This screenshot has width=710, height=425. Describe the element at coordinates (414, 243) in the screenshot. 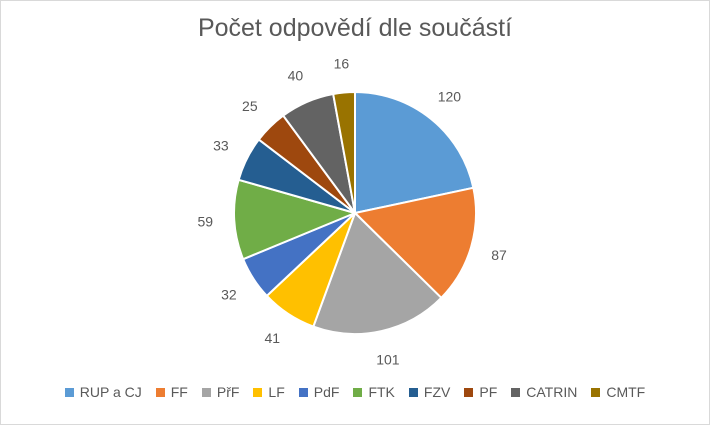

I see `pie-slice-ff` at that location.